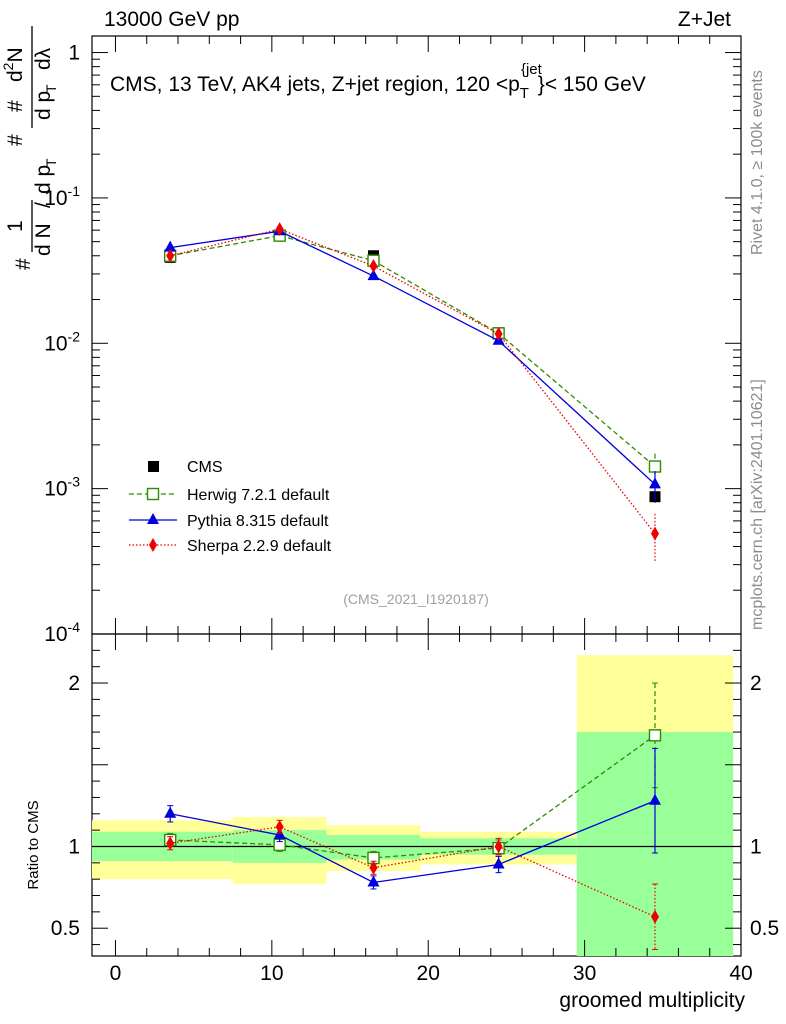 The image size is (786, 1024). I want to click on ratio-y-axis-title: Ratio to CMS, so click(33, 844).